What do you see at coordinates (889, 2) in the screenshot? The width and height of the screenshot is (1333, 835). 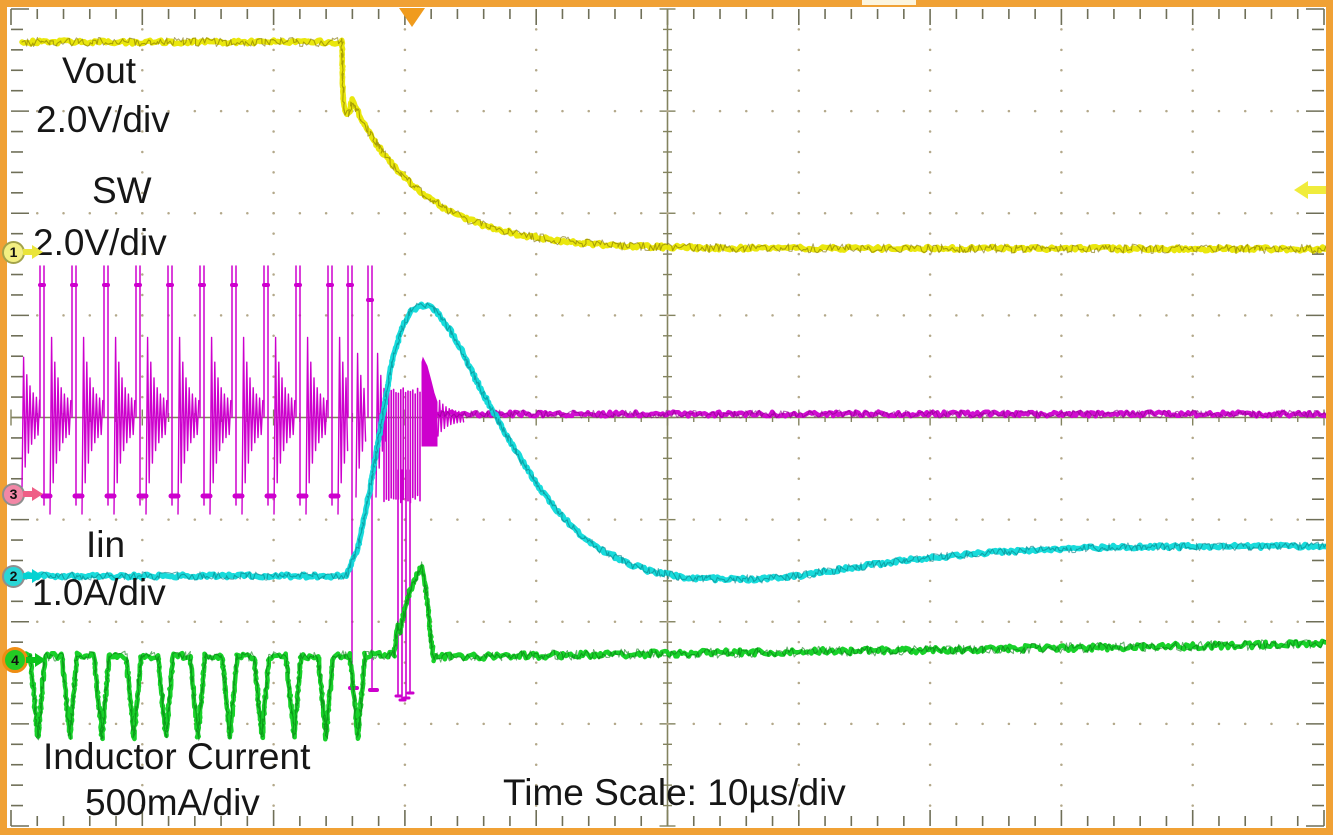 I see `border-notch` at bounding box center [889, 2].